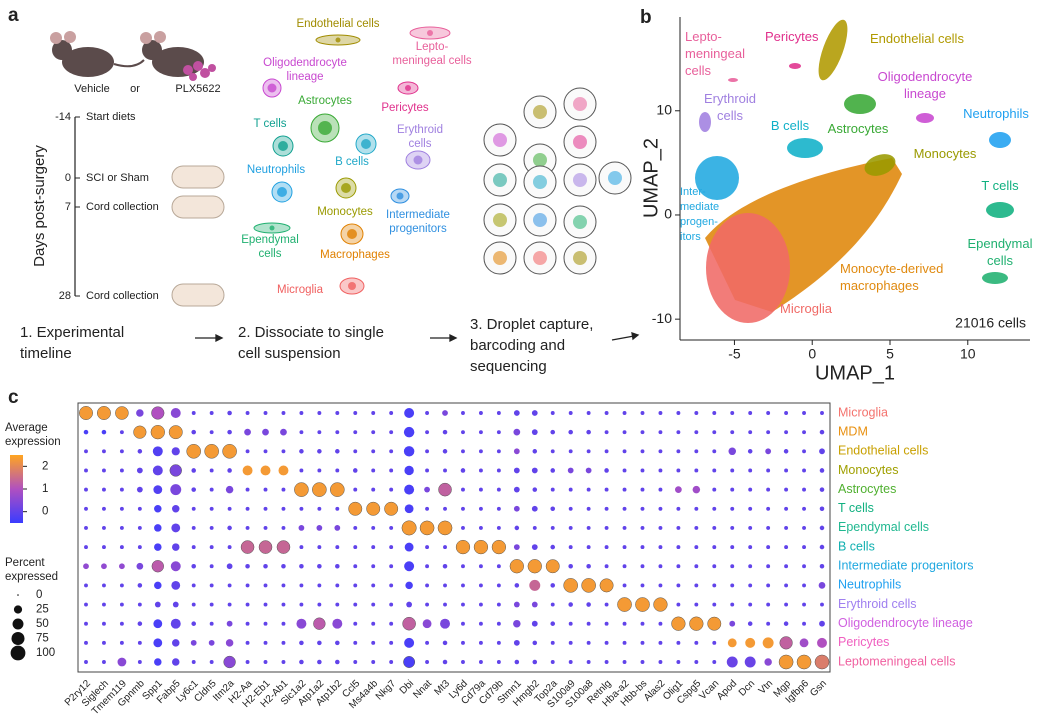  Describe the element at coordinates (338, 40) in the screenshot. I see `cell-nucleus` at that location.